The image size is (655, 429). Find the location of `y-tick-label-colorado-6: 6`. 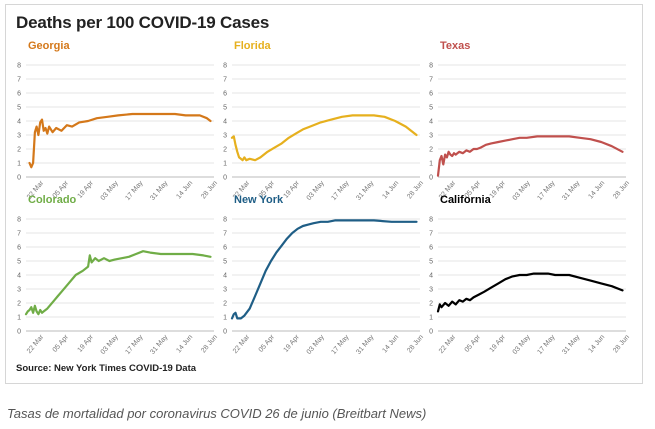

y-tick-label-colorado-6: 6 is located at coordinates (19, 248).